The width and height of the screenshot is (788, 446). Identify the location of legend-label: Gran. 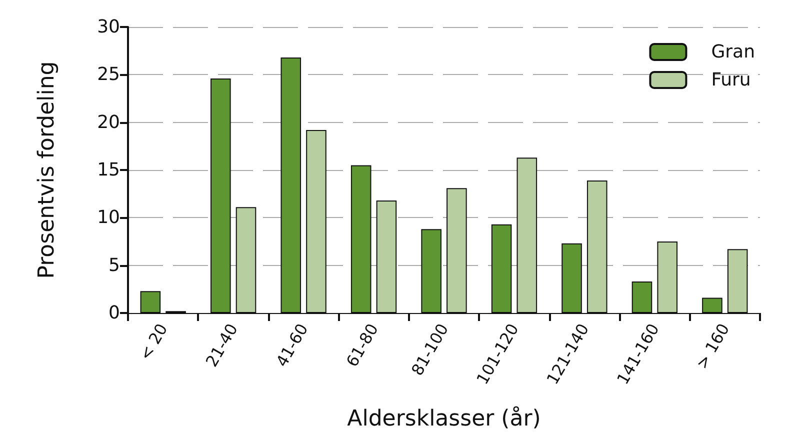
(733, 52).